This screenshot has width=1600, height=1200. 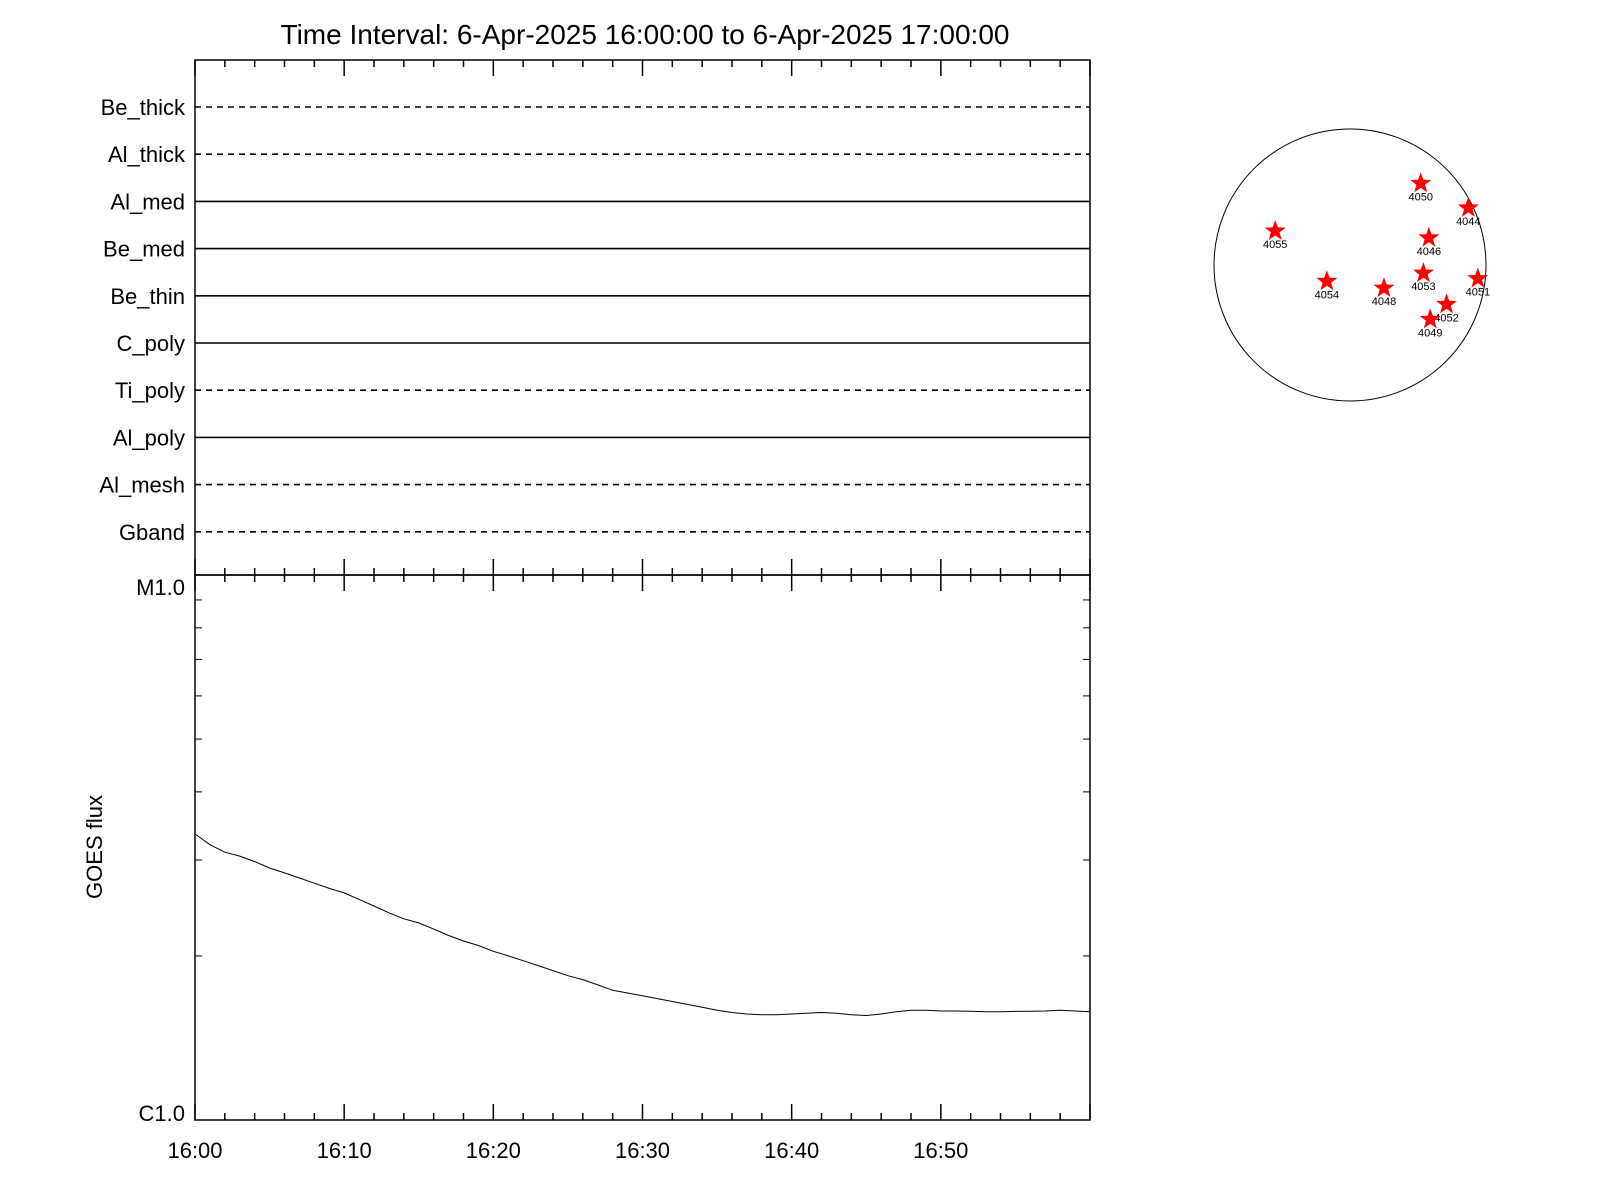 I want to click on filter-label-be-thick: Be_thick, so click(x=143, y=107).